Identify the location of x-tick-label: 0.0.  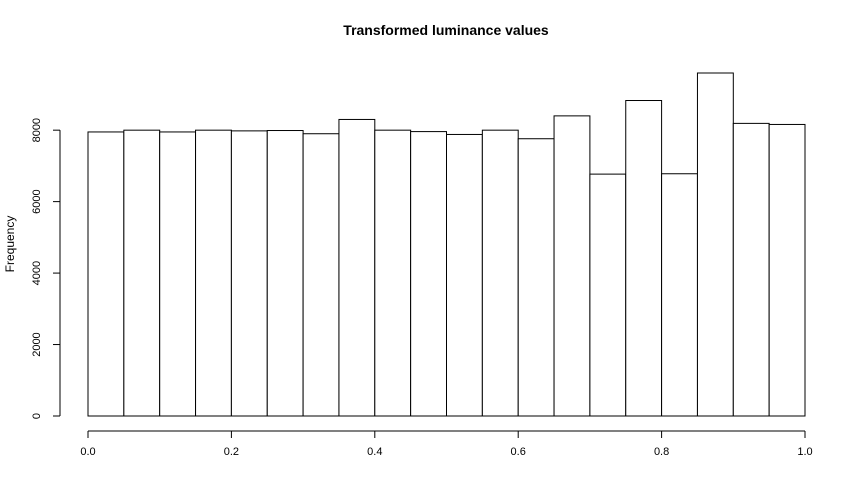
(87, 452).